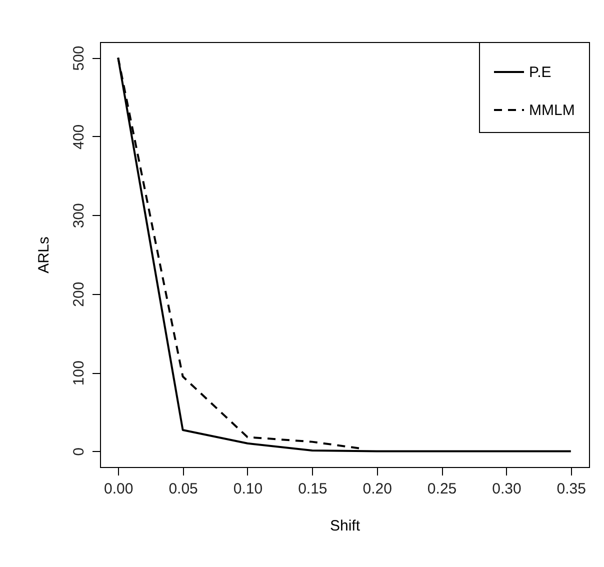 The height and width of the screenshot is (567, 604). I want to click on x-tick-label: 0.15, so click(313, 489).